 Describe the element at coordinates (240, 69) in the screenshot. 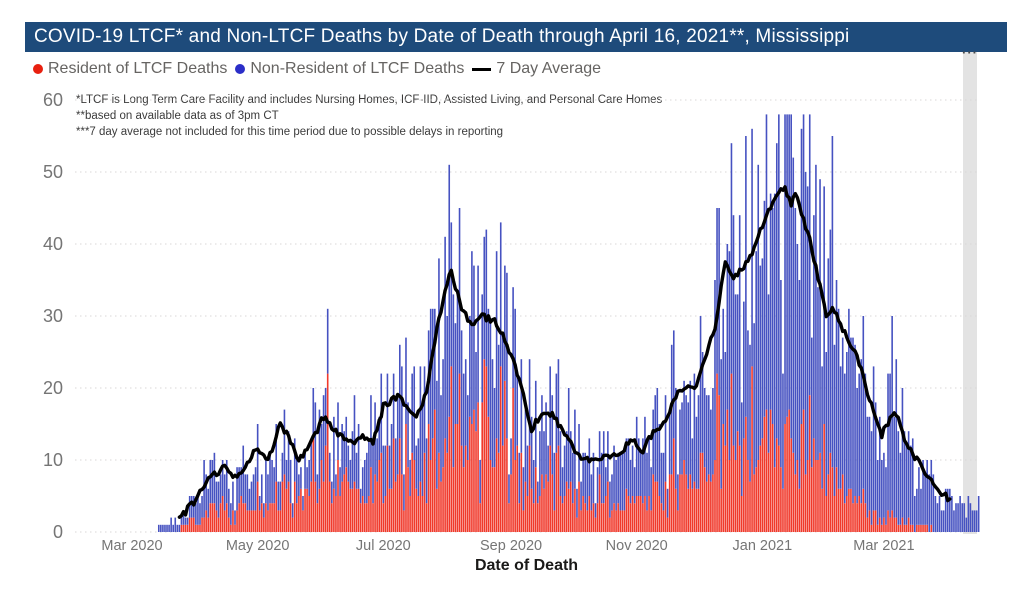

I see `blue-circle-icon` at that location.